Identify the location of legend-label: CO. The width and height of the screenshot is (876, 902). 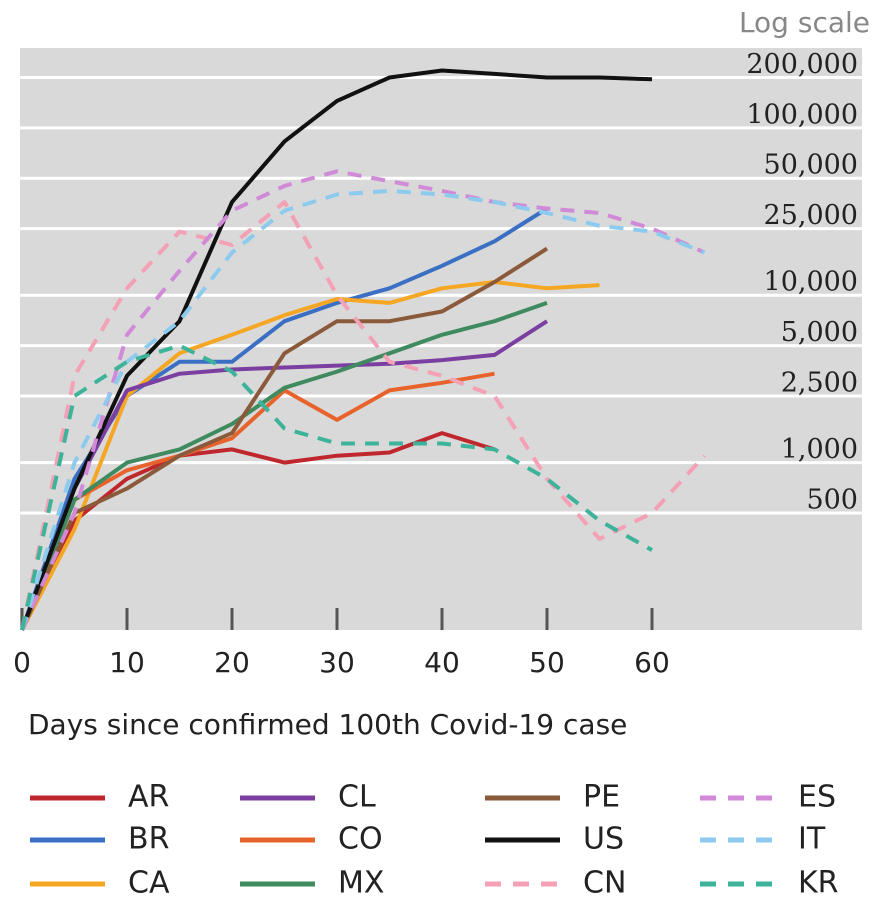
(360, 839).